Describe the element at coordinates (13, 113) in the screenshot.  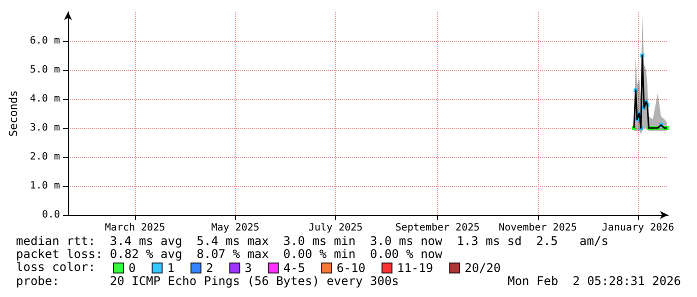
I see `y-axis-title: Seconds` at that location.